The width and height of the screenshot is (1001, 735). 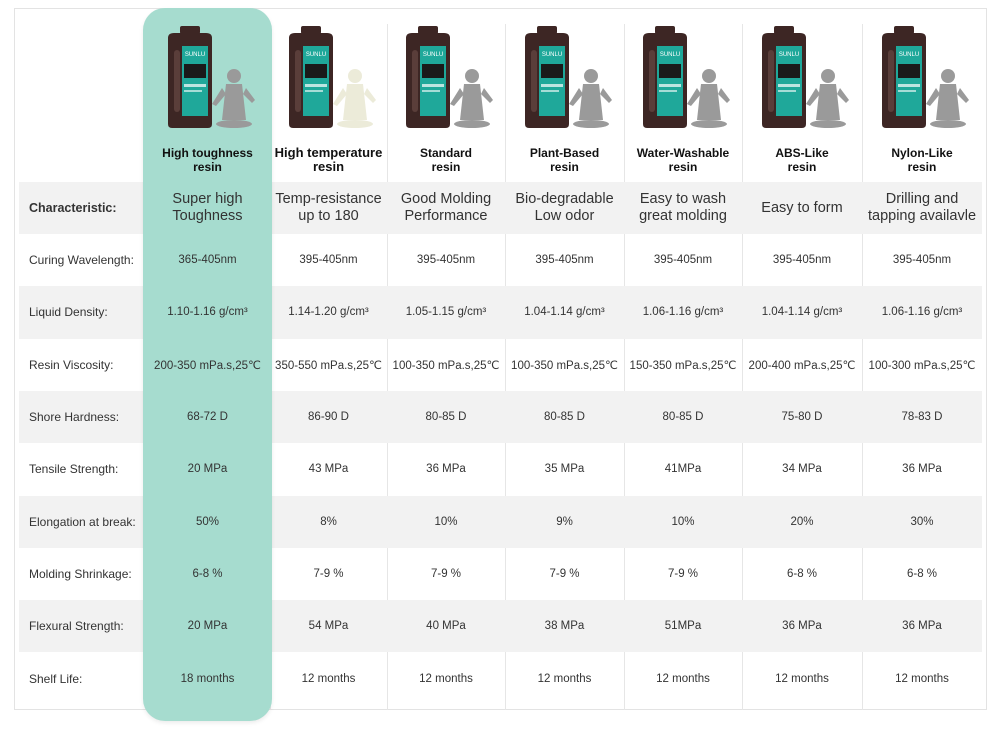 I want to click on table-cell: 51MPa, so click(x=683, y=626).